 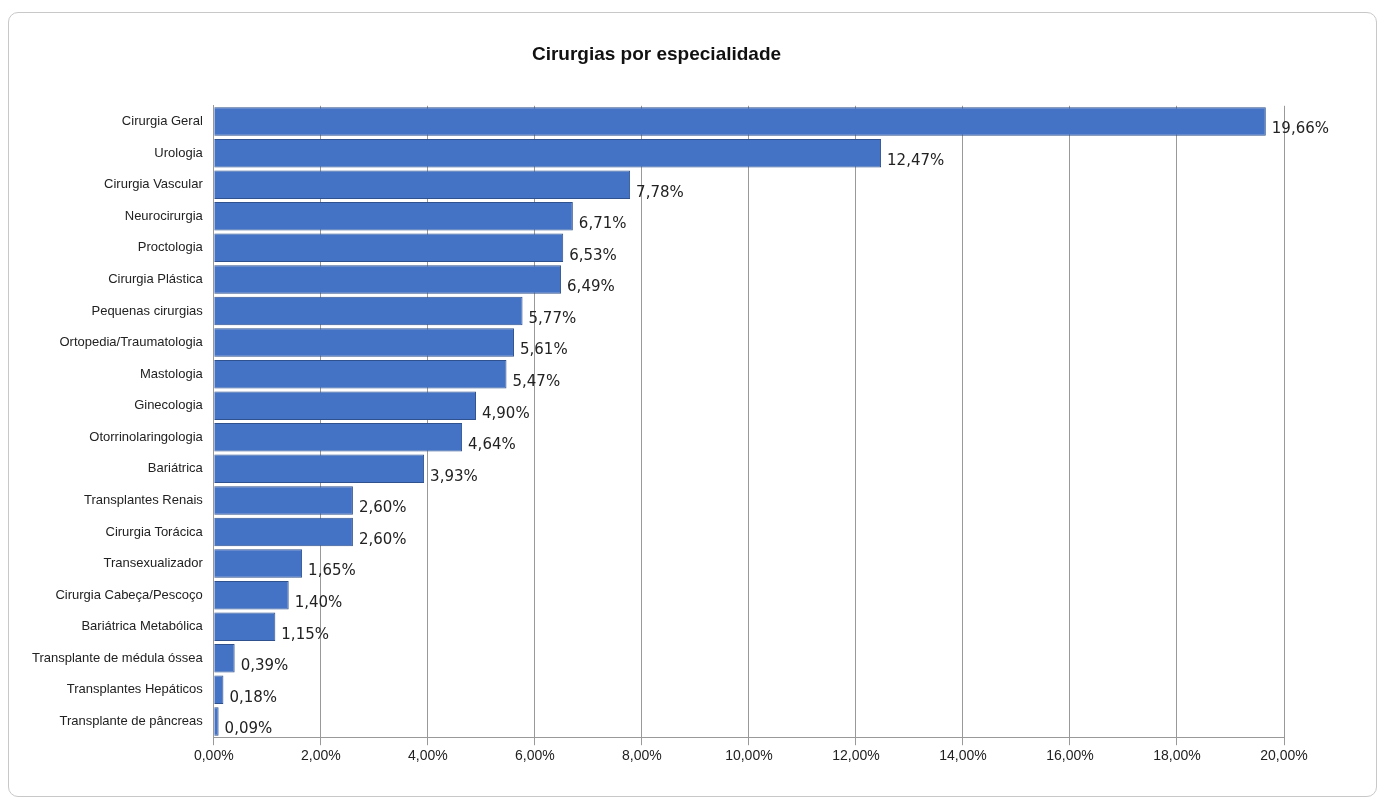 What do you see at coordinates (552, 317) in the screenshot?
I see `data-label: 5,77%` at bounding box center [552, 317].